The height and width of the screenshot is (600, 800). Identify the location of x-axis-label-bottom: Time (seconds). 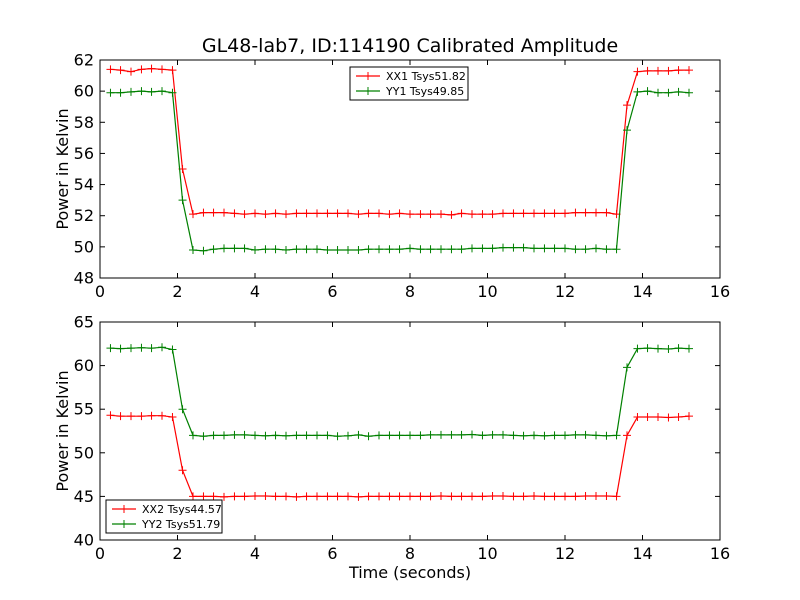
(409, 572).